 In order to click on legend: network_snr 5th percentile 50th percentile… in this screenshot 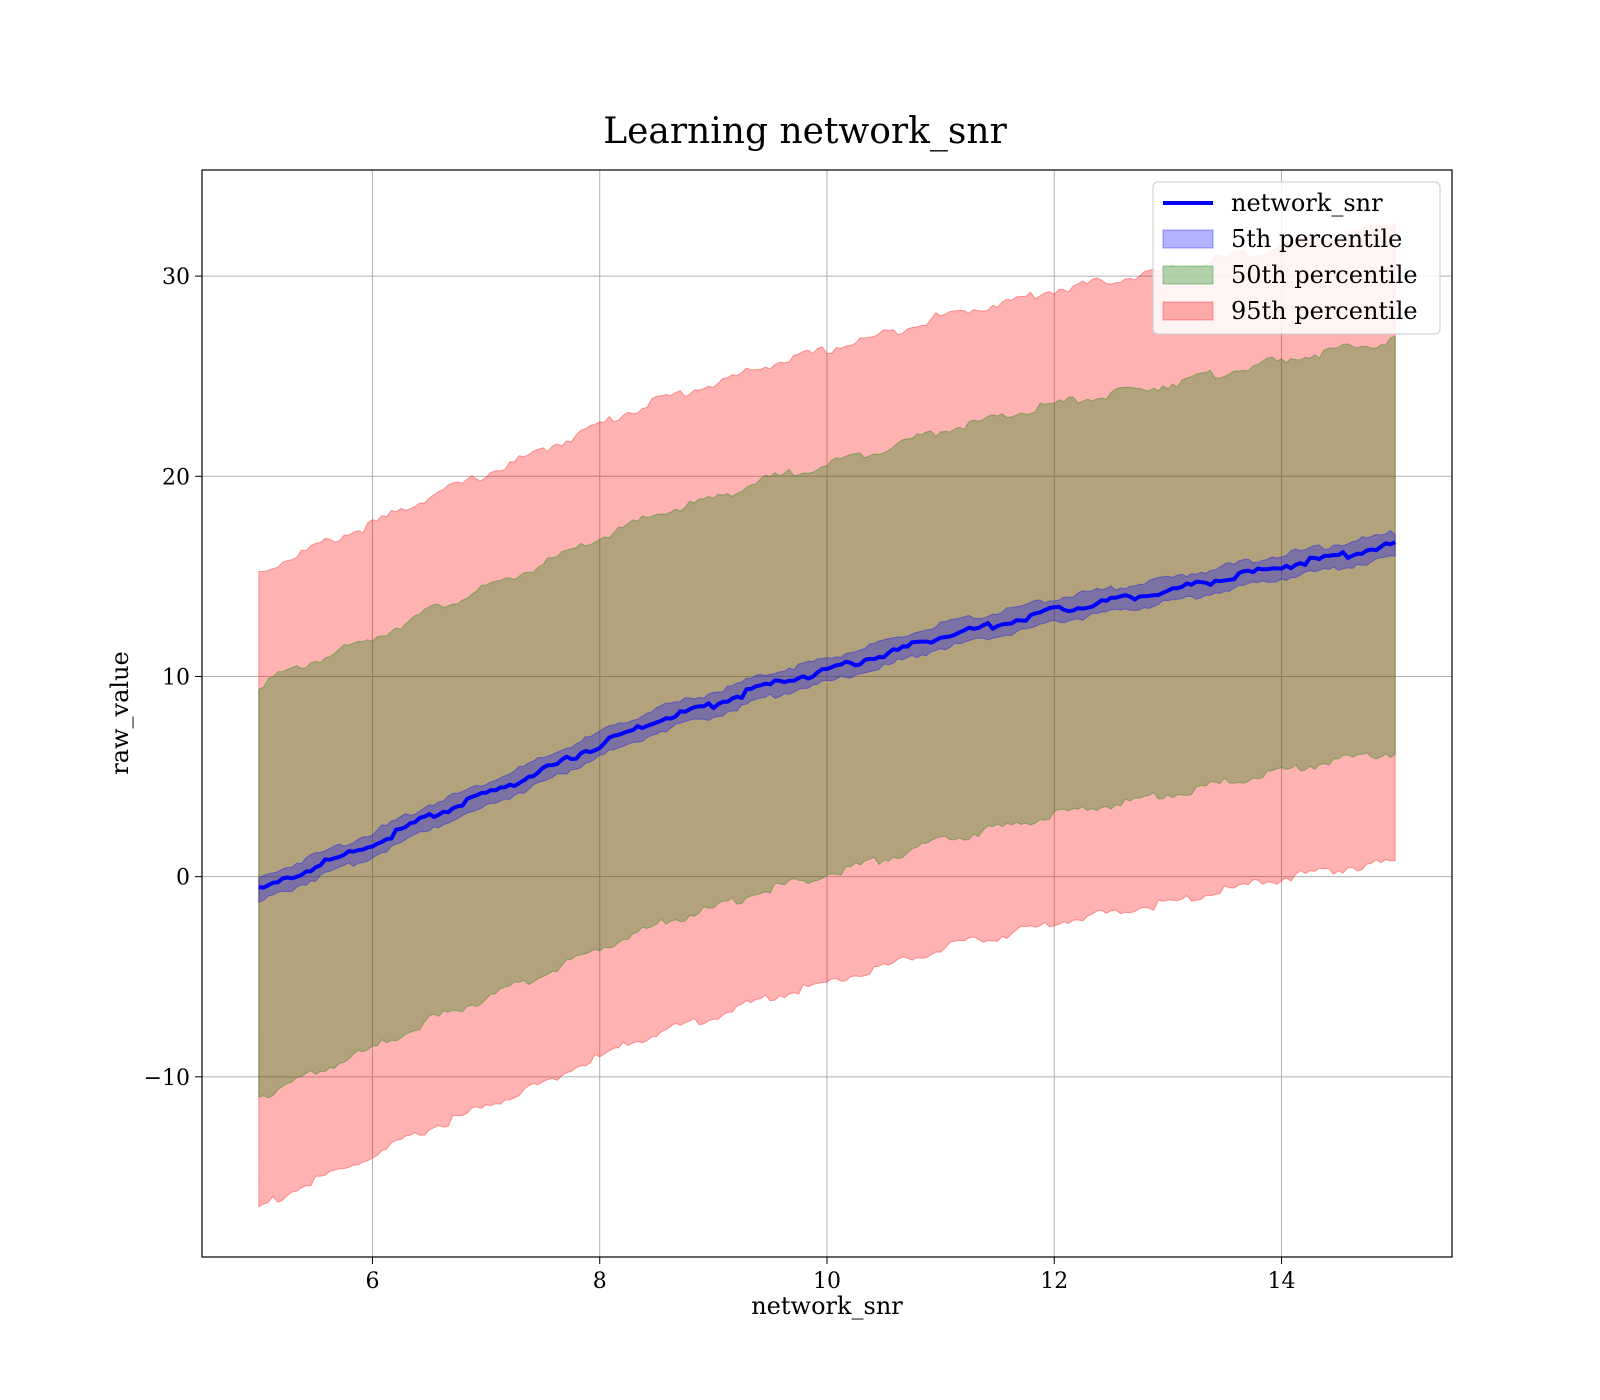, I will do `click(1296, 258)`.